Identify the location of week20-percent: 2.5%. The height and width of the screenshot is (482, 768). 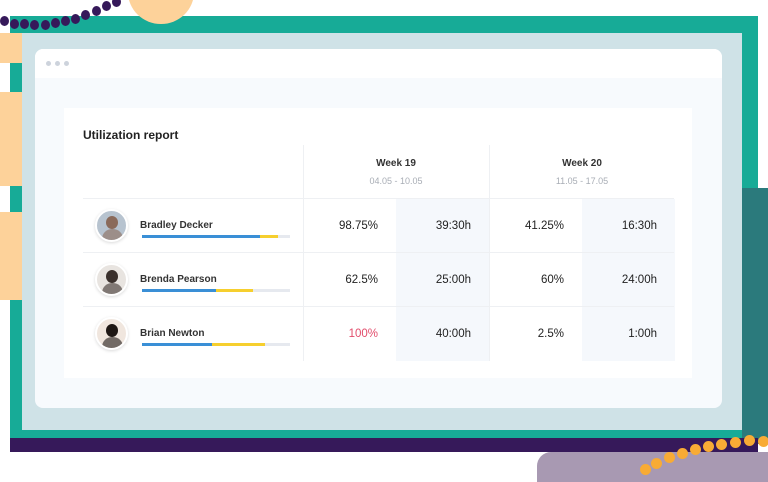
(550, 334).